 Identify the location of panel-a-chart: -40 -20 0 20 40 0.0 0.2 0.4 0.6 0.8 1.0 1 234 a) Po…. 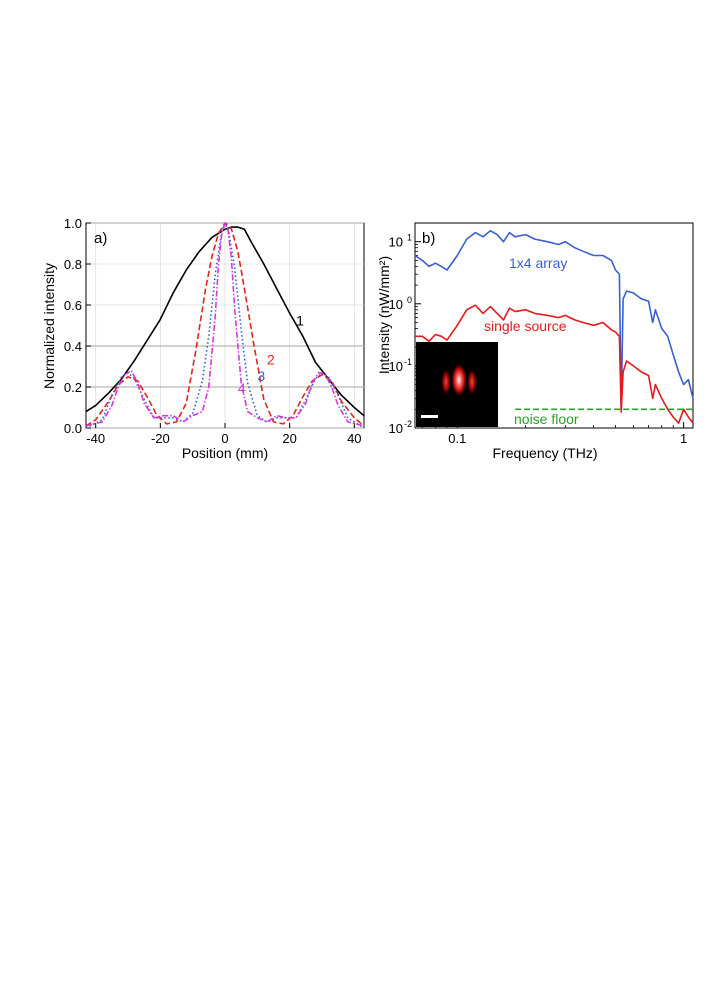
(203, 338).